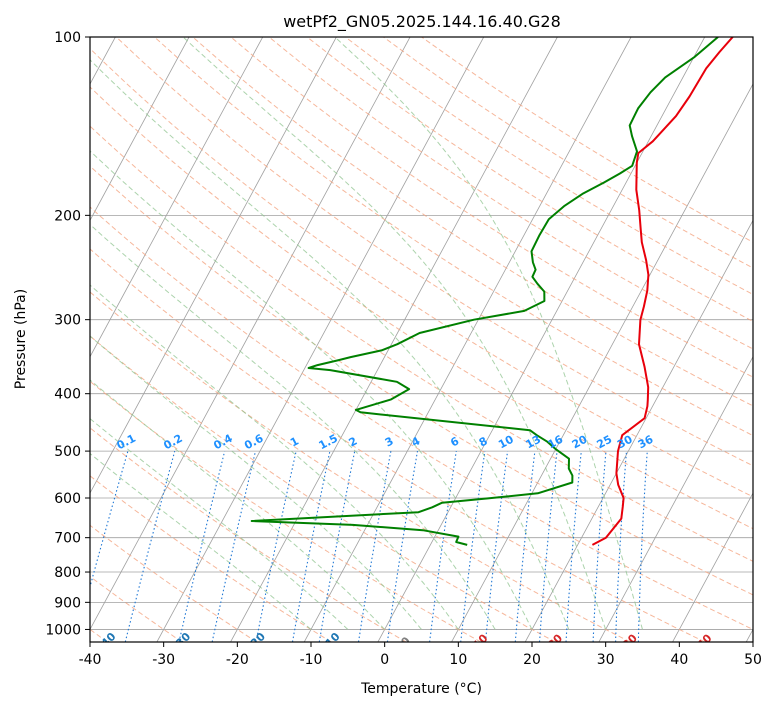  I want to click on y-tick-label: 500, so click(67, 452).